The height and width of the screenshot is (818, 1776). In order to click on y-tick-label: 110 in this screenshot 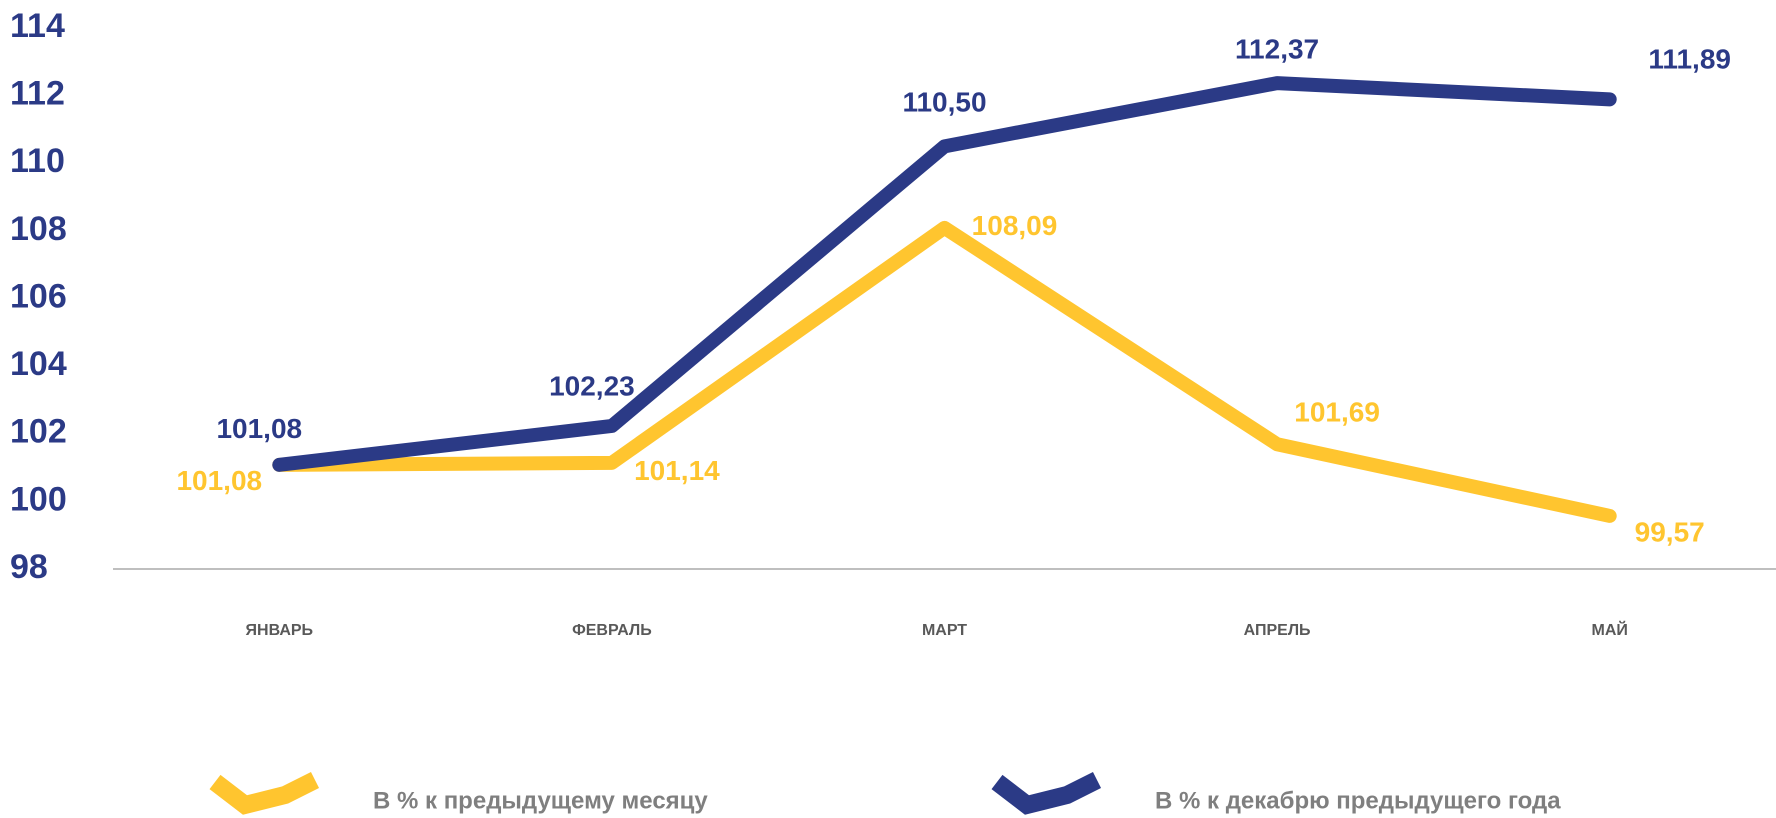, I will do `click(37, 161)`.